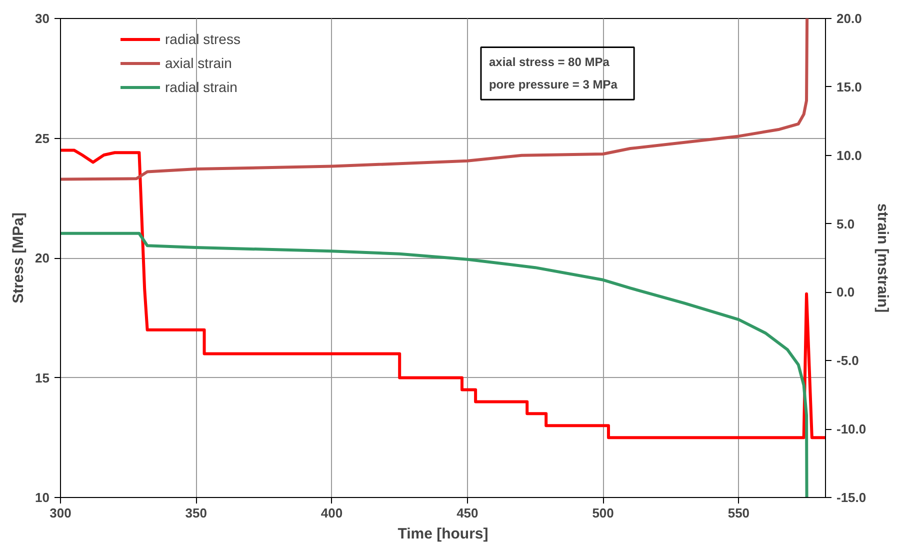 Image resolution: width=911 pixels, height=556 pixels. What do you see at coordinates (883, 258) in the screenshot?
I see `y2-axis-title: strain [mstrain]` at bounding box center [883, 258].